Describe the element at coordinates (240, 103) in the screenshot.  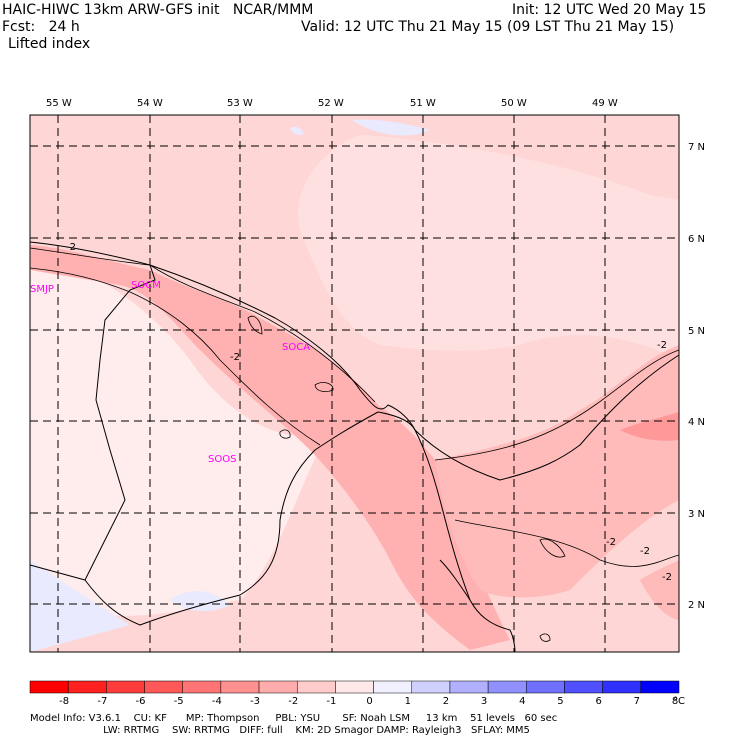
I see `lon-label: 53 W` at that location.